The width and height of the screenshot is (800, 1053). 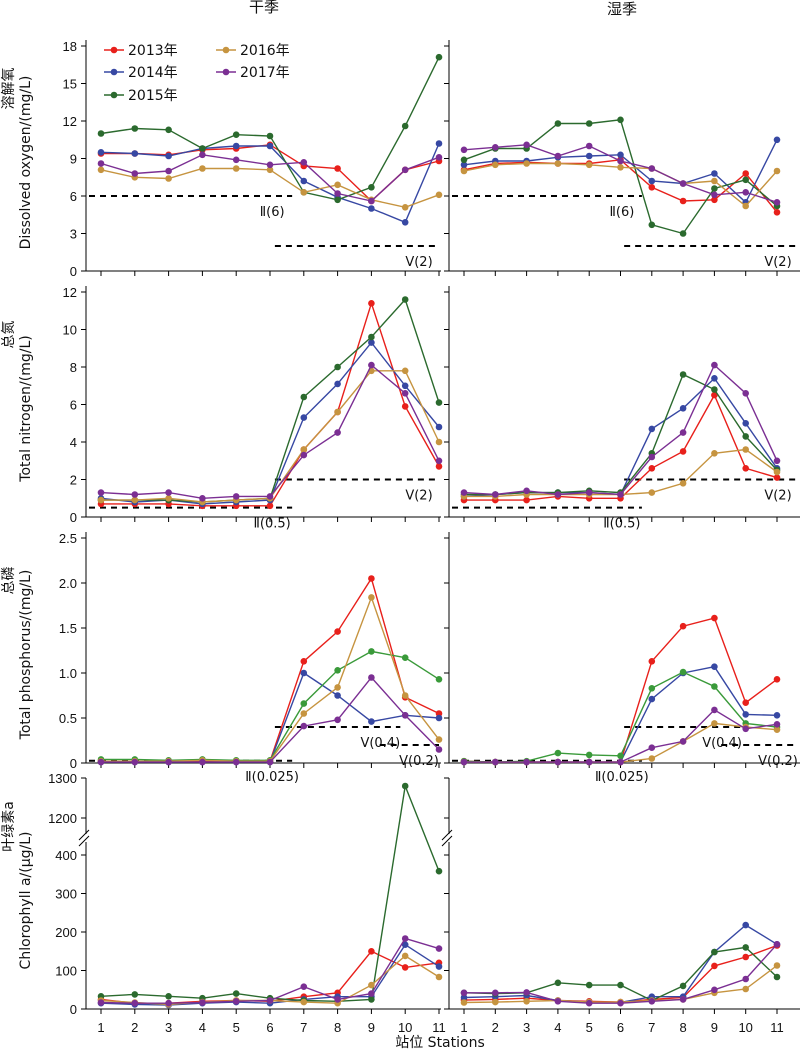 What do you see at coordinates (272, 212) in the screenshot?
I see `threshold-label: Ⅱ(6)` at bounding box center [272, 212].